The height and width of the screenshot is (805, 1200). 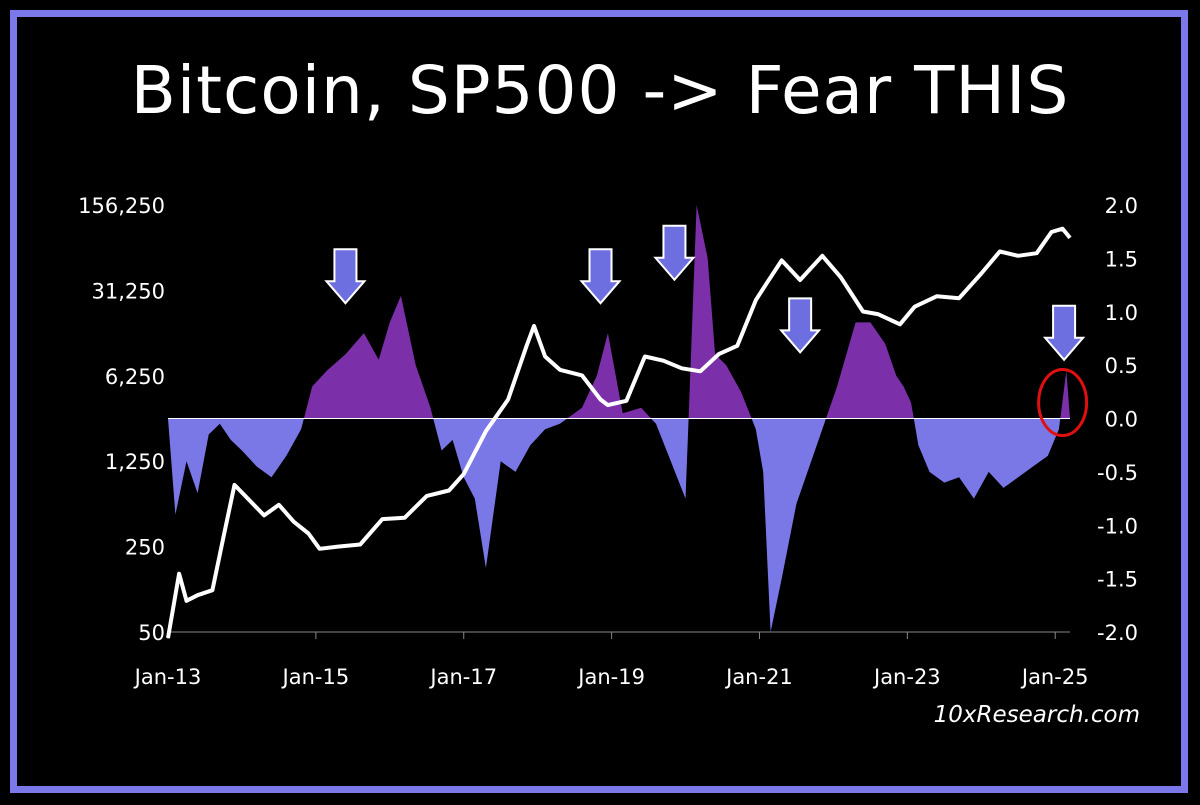 What do you see at coordinates (1121, 313) in the screenshot?
I see `right-tick-label-2: 1.0` at bounding box center [1121, 313].